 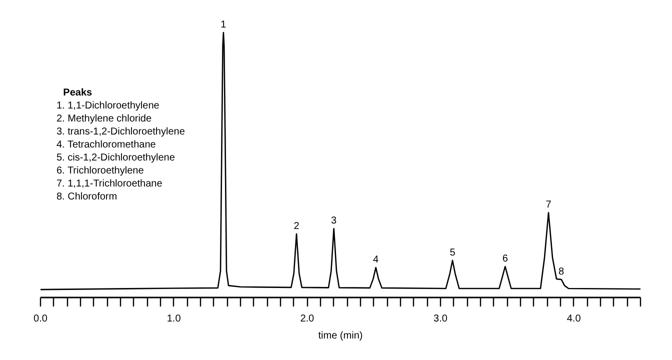 What do you see at coordinates (505, 258) in the screenshot?
I see `annotation: 6` at bounding box center [505, 258].